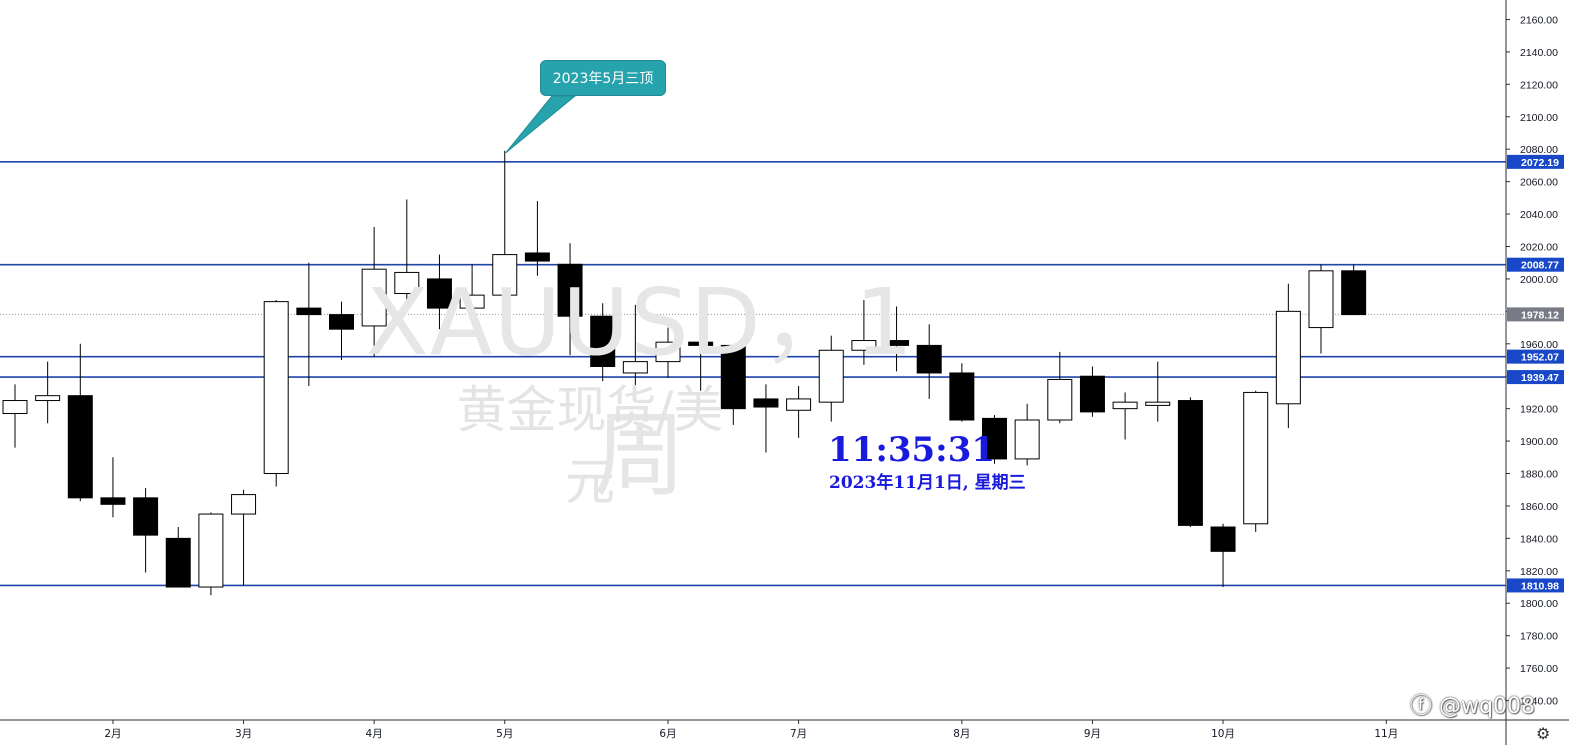  I want to click on description-watermark: 黄金现货/美元, so click(590, 446).